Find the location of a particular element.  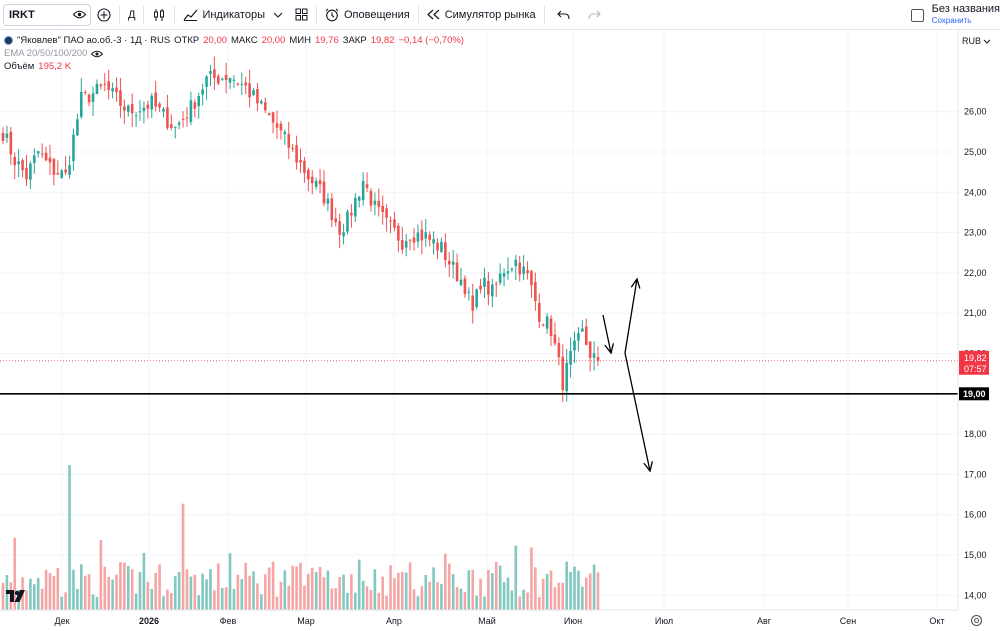

save-link: Сохранить is located at coordinates (951, 20).